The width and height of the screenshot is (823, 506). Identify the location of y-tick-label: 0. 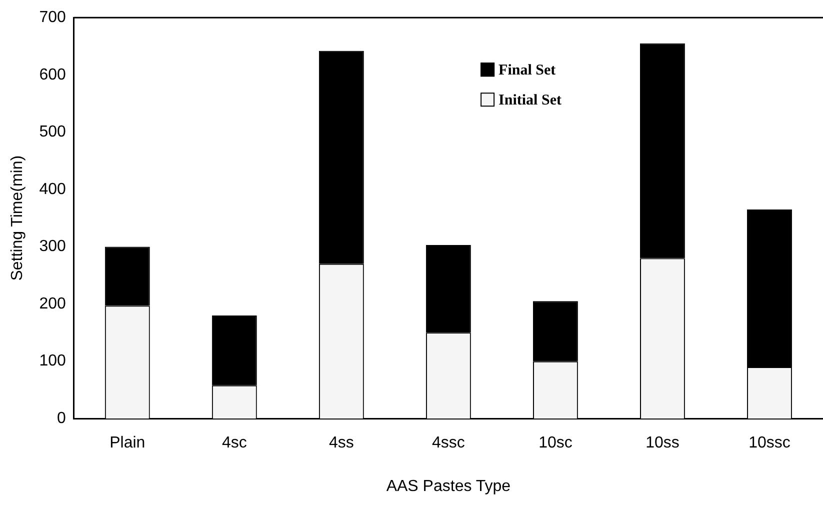
(61, 419).